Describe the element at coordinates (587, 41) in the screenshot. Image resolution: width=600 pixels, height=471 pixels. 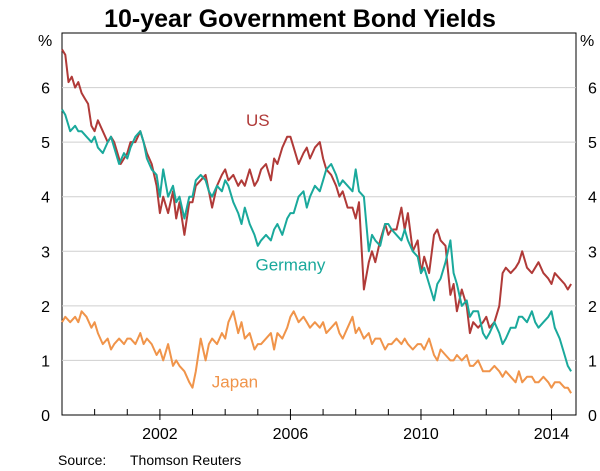
I see `right-unit-label: %` at that location.